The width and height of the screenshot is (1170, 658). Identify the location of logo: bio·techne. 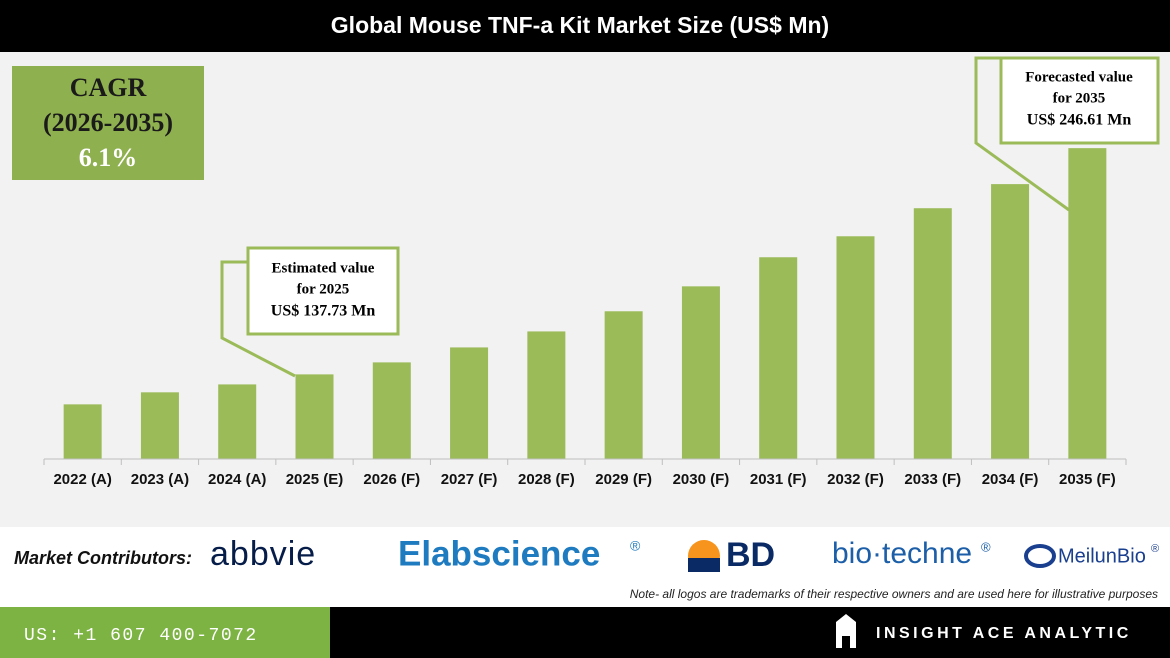
(902, 553).